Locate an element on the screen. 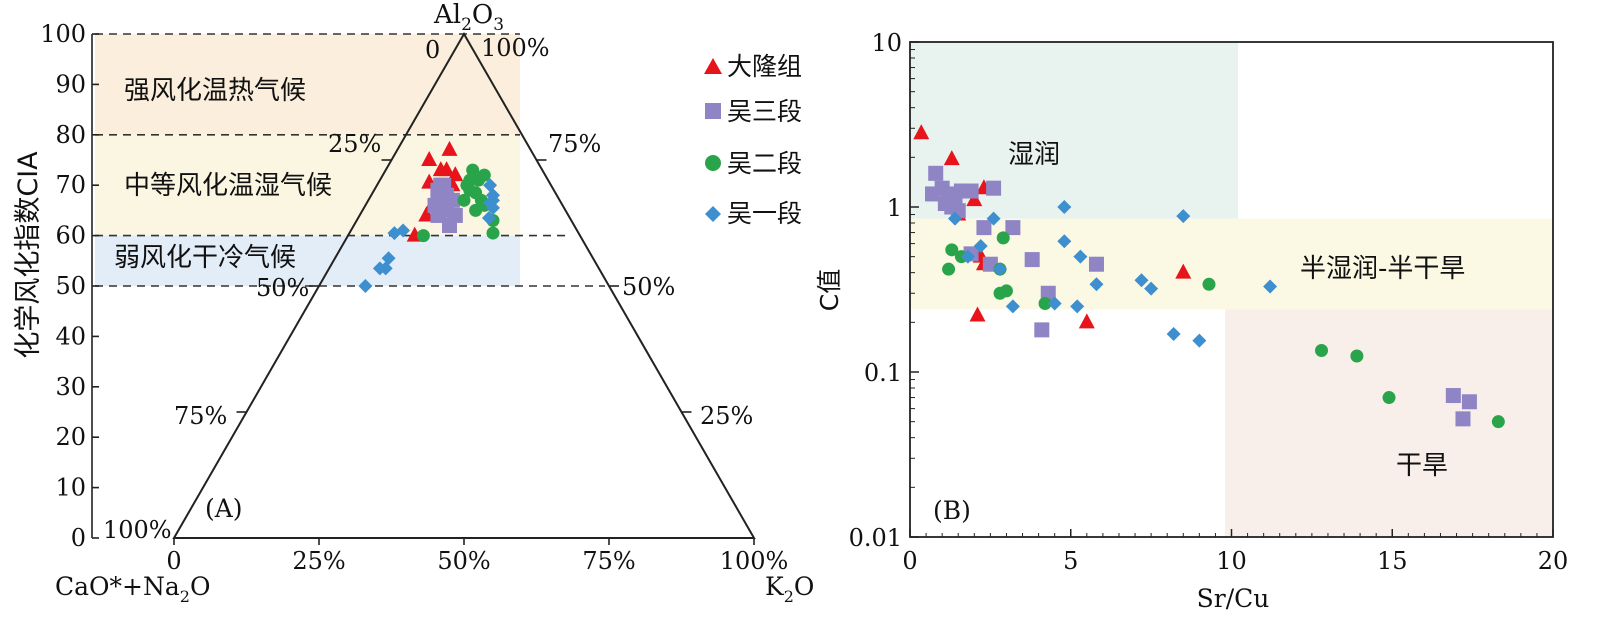 Image resolution: width=1600 pixels, height=621 pixels. legend-label-dalong: 大隆组 is located at coordinates (764, 66).